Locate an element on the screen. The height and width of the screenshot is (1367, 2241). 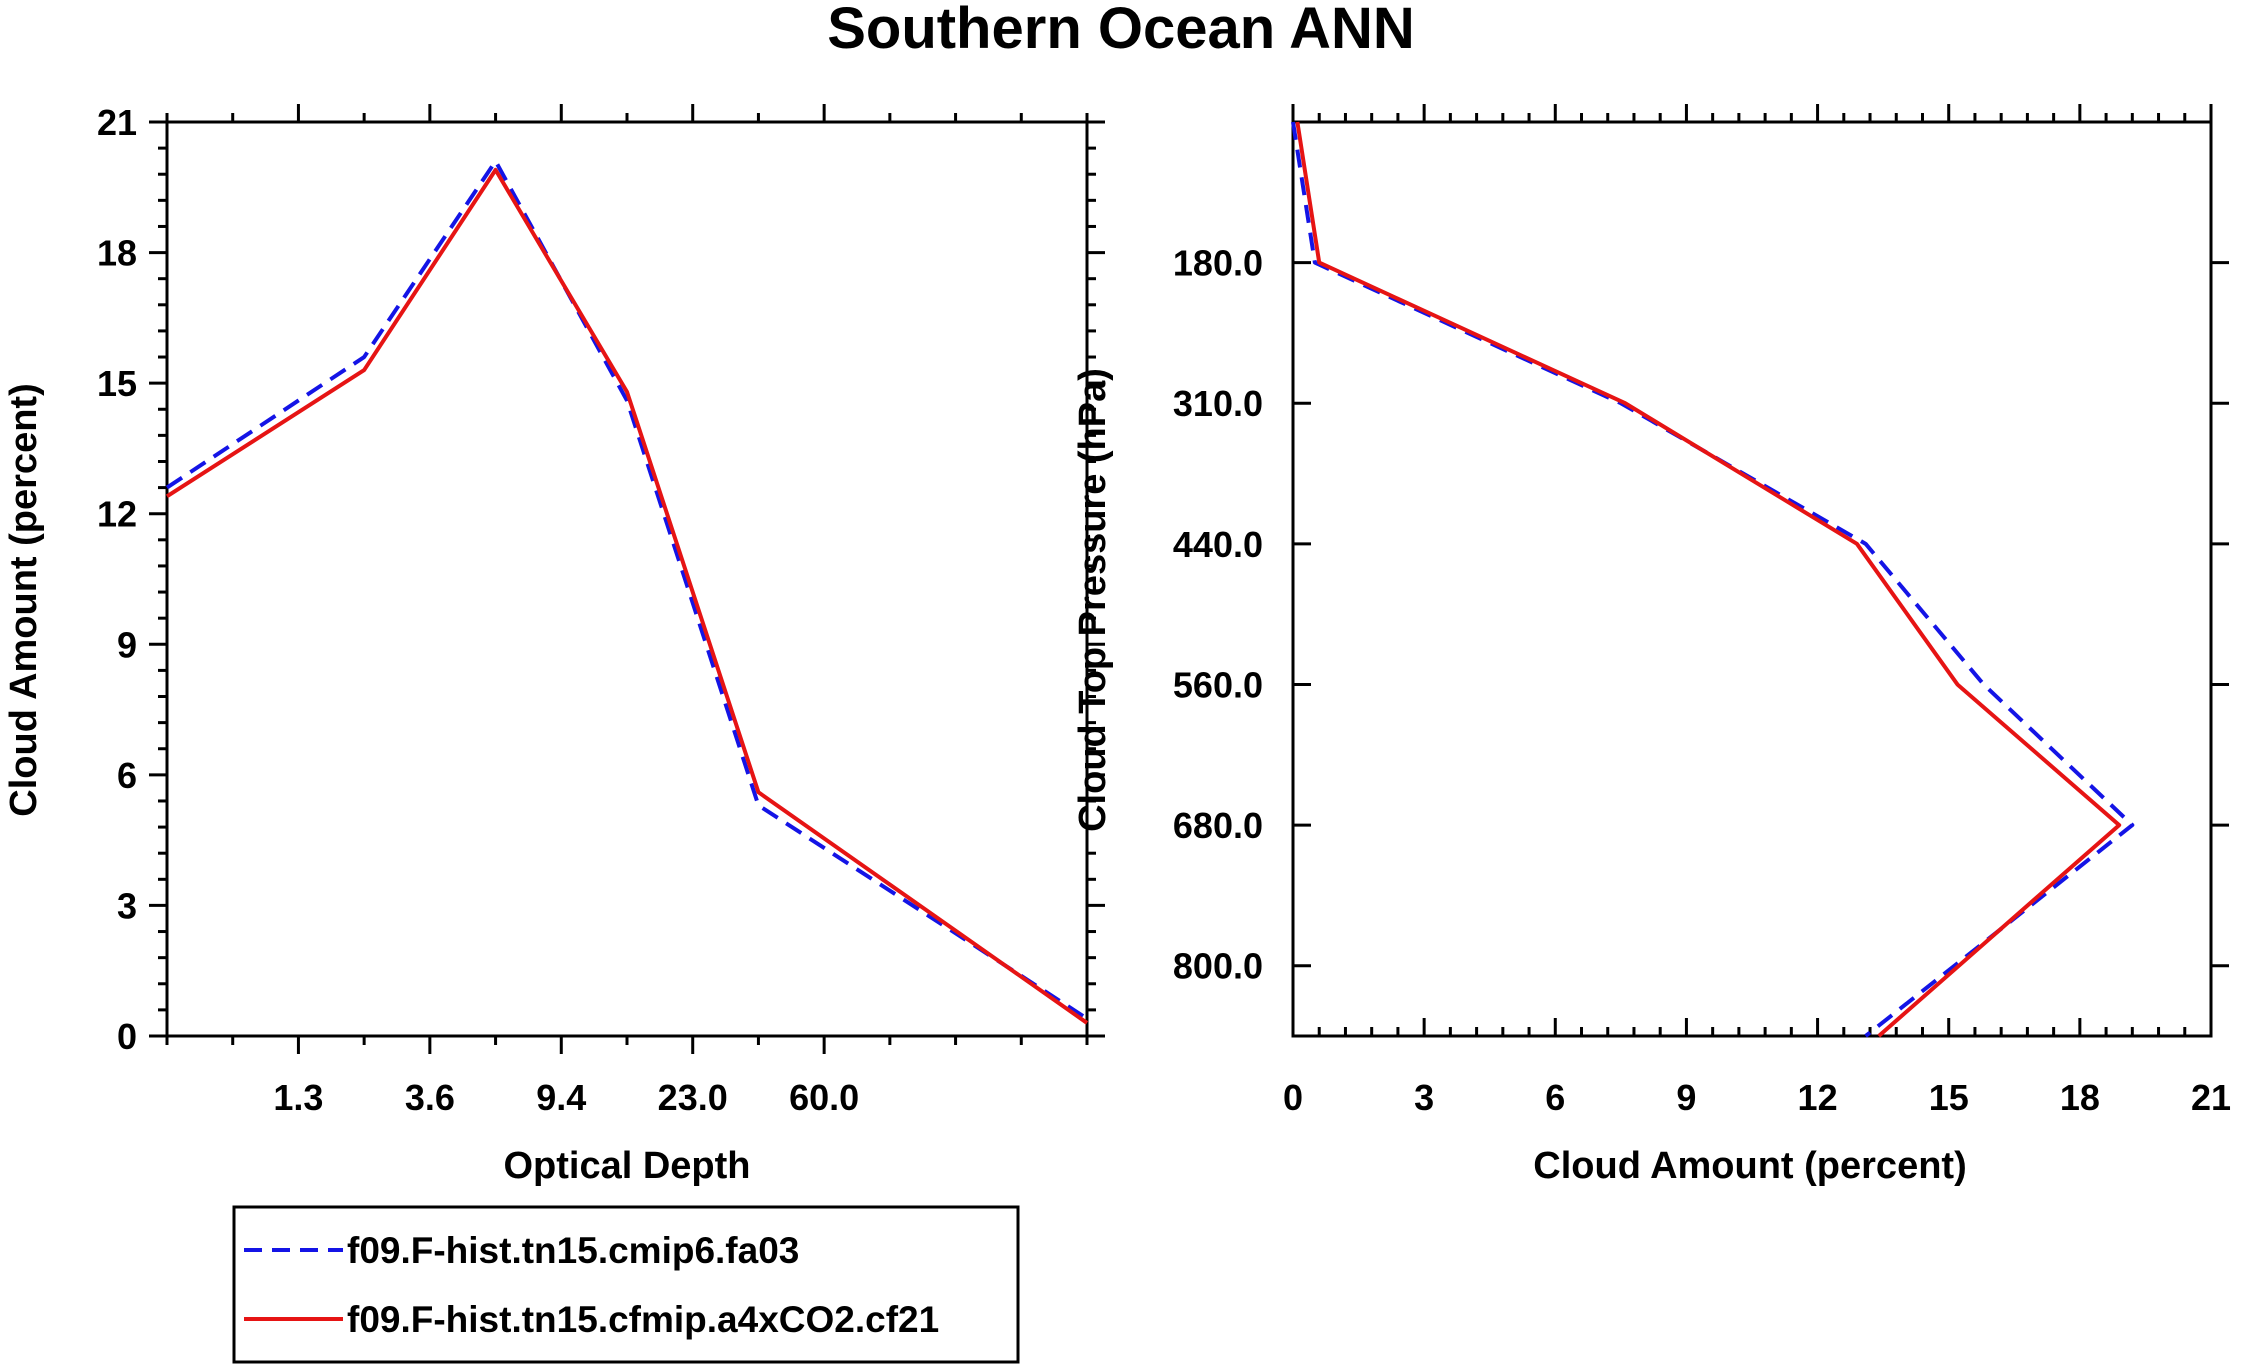
left-y-tick-label: 15 is located at coordinates (117, 383).